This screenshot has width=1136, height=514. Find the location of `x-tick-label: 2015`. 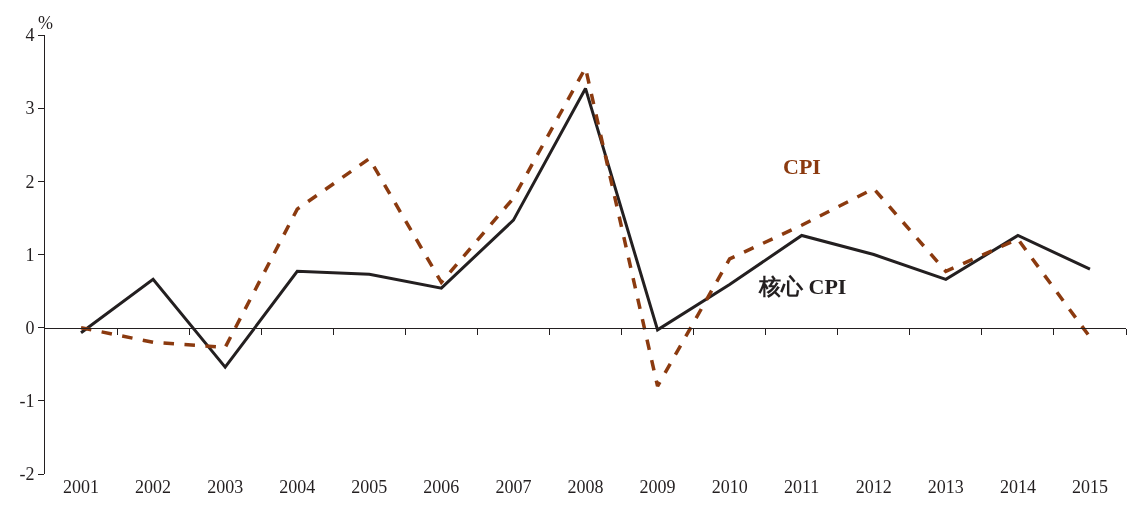

x-tick-label: 2015 is located at coordinates (1089, 487).